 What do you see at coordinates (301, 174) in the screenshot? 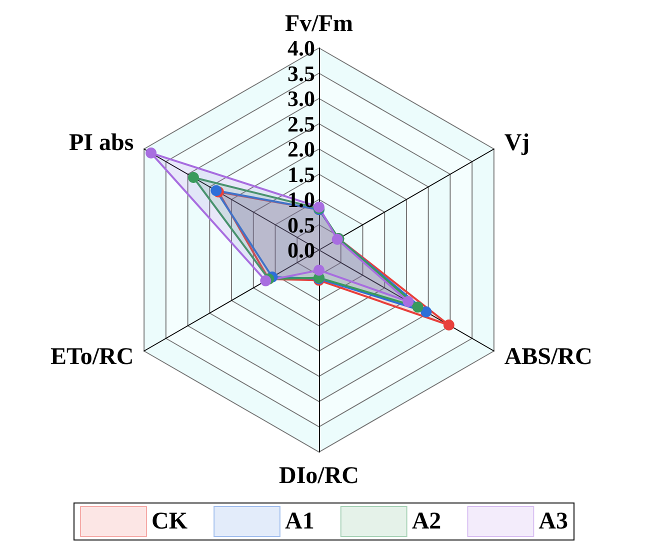
I see `y-tick-label: 1.5` at bounding box center [301, 174].